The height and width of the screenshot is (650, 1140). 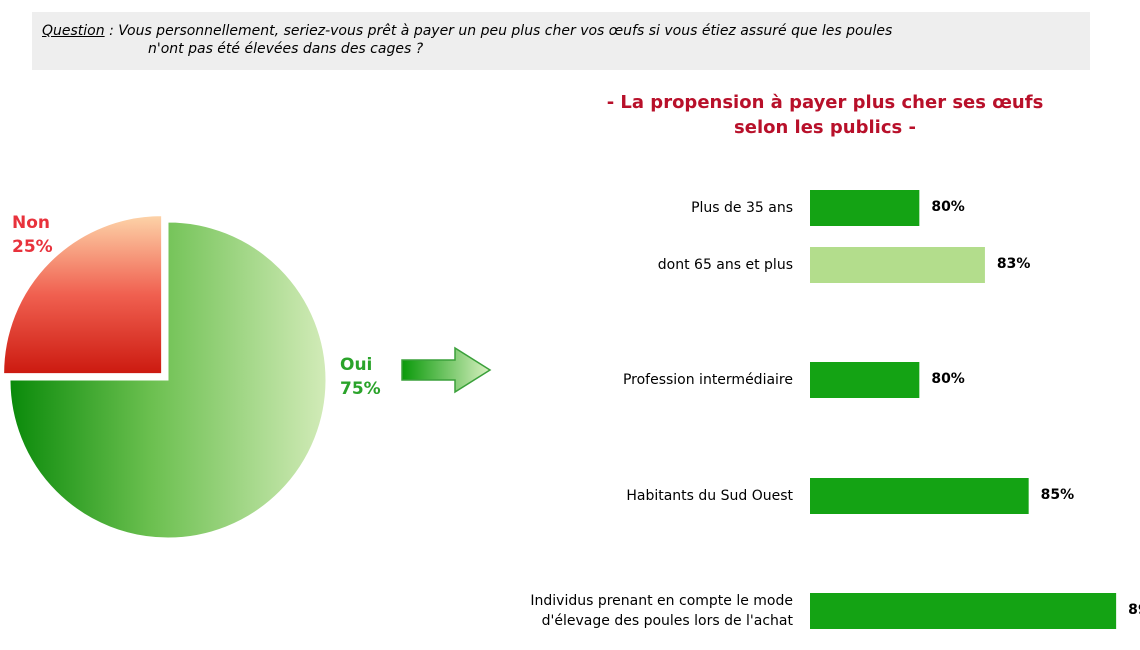 I want to click on value-label: 83%, so click(x=1013, y=264).